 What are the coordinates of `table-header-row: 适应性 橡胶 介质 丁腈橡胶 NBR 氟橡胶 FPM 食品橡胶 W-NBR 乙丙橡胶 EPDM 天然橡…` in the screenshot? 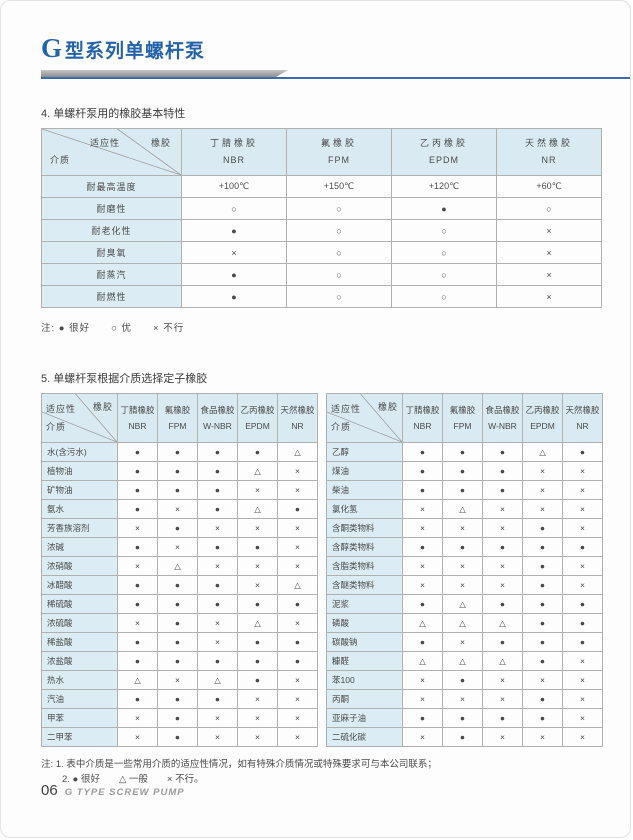 It's located at (464, 418).